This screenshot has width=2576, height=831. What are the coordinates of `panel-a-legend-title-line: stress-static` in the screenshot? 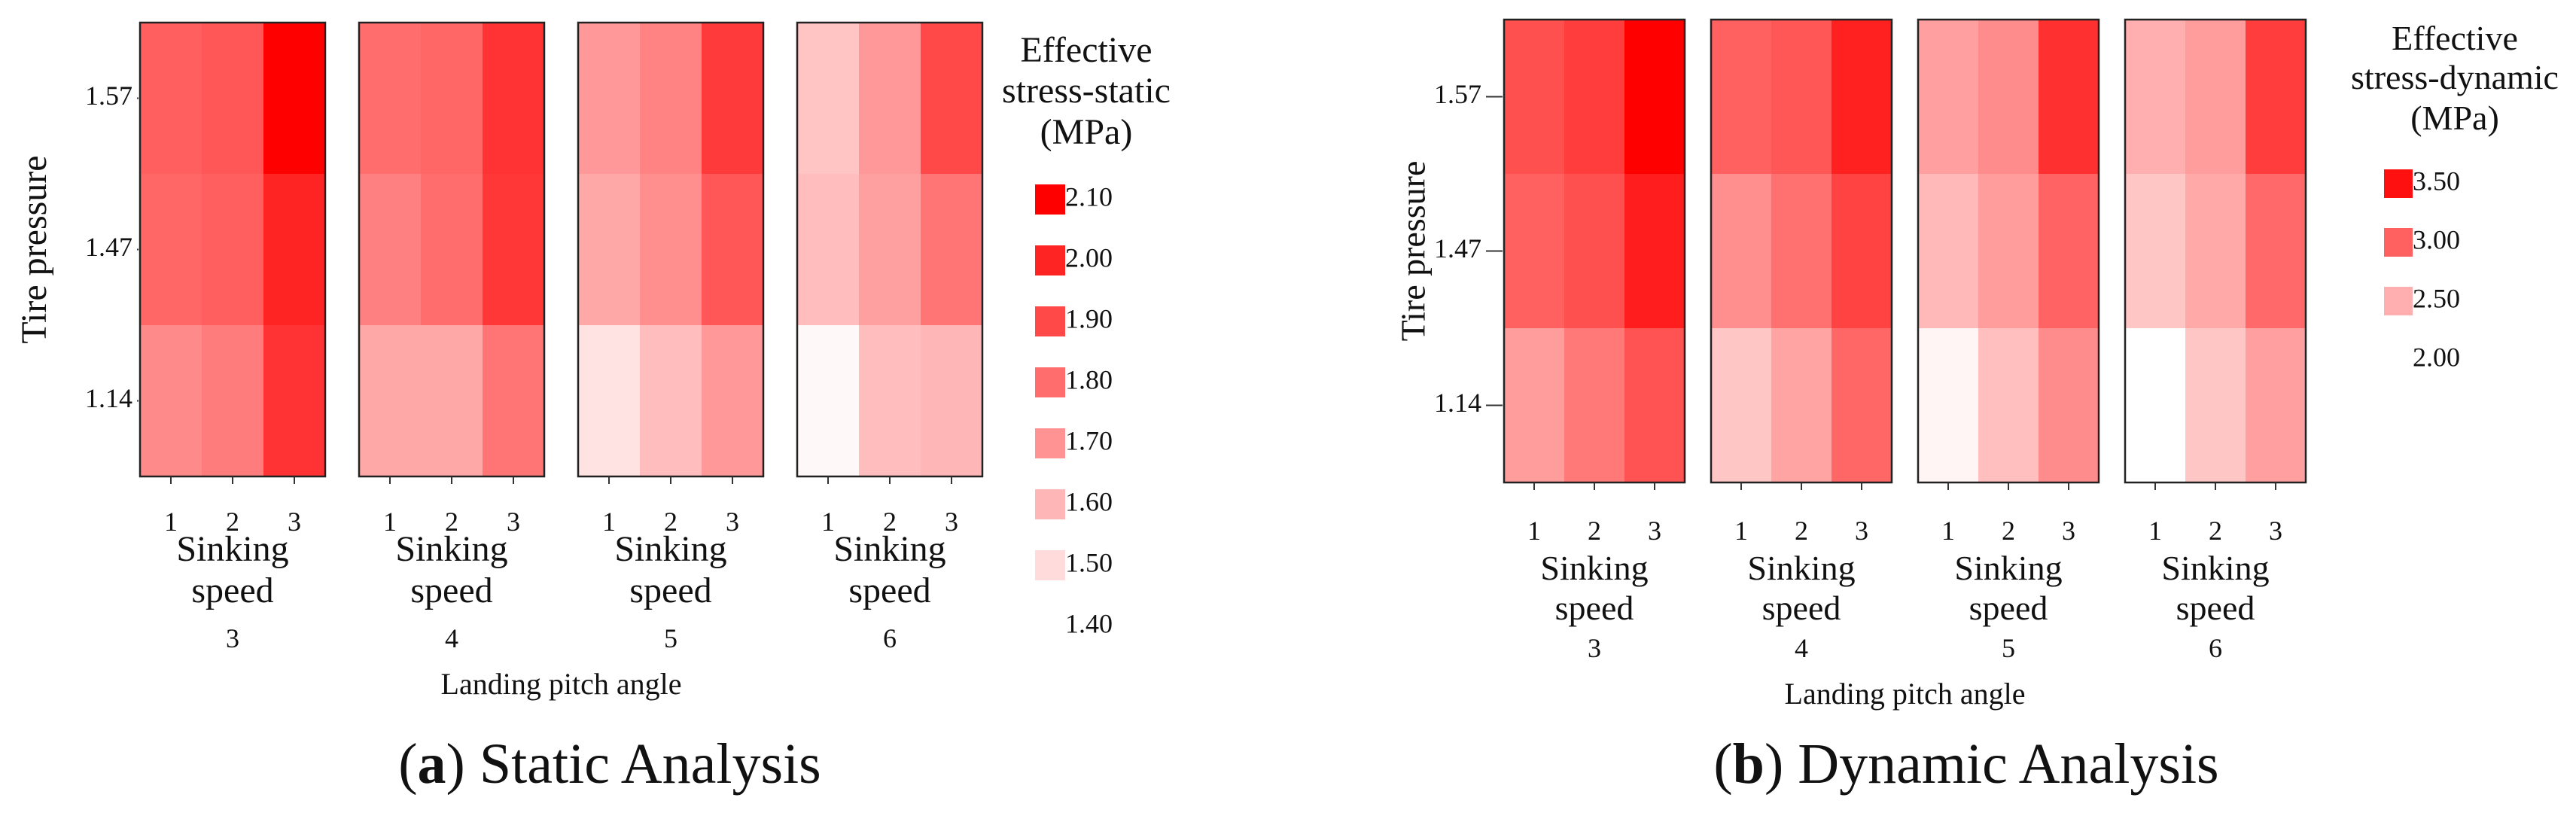 It's located at (1086, 91).